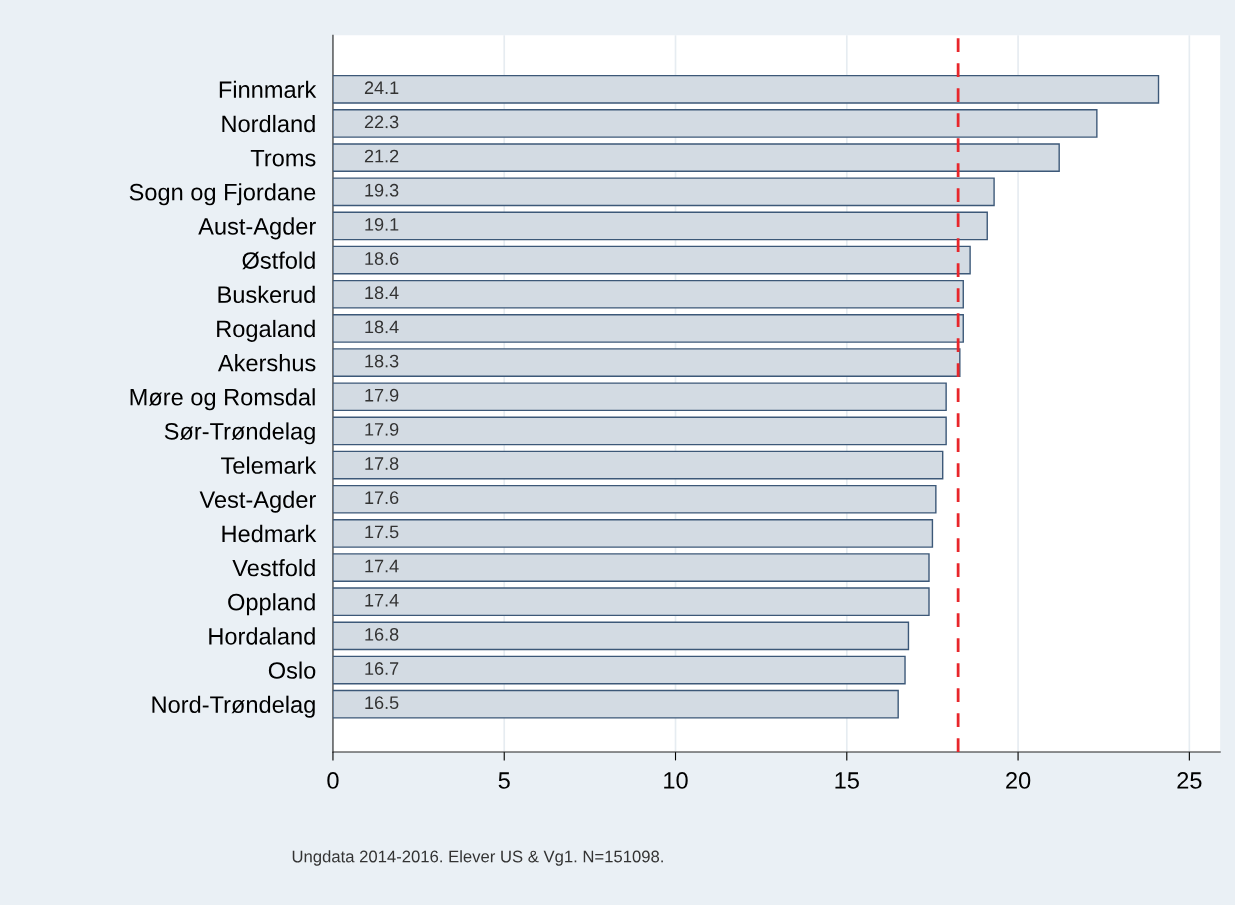  I want to click on data-label: 17.5, so click(382, 532).